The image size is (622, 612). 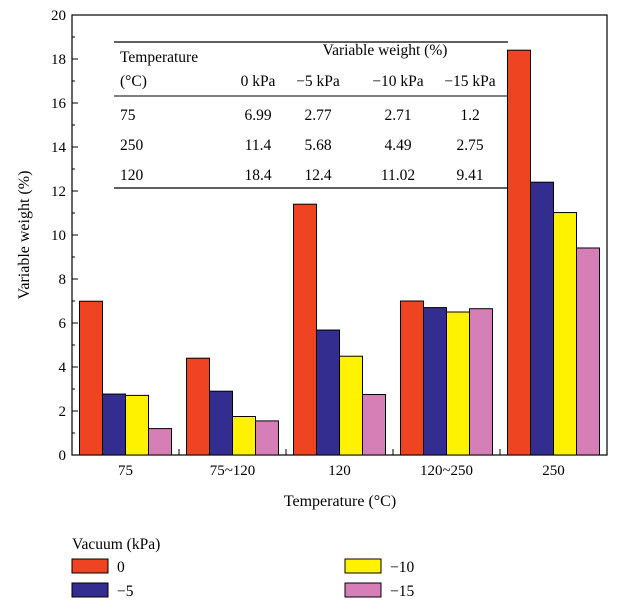 What do you see at coordinates (132, 175) in the screenshot?
I see `table-cell: 120` at bounding box center [132, 175].